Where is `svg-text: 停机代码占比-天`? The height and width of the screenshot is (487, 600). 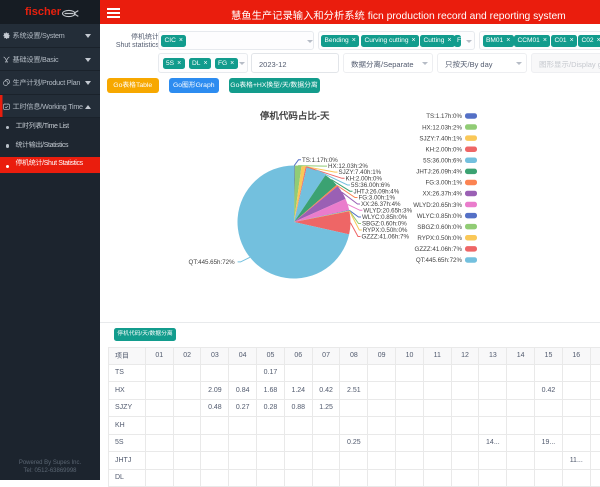 svg-text: 停机代码占比-天 is located at coordinates (295, 116).